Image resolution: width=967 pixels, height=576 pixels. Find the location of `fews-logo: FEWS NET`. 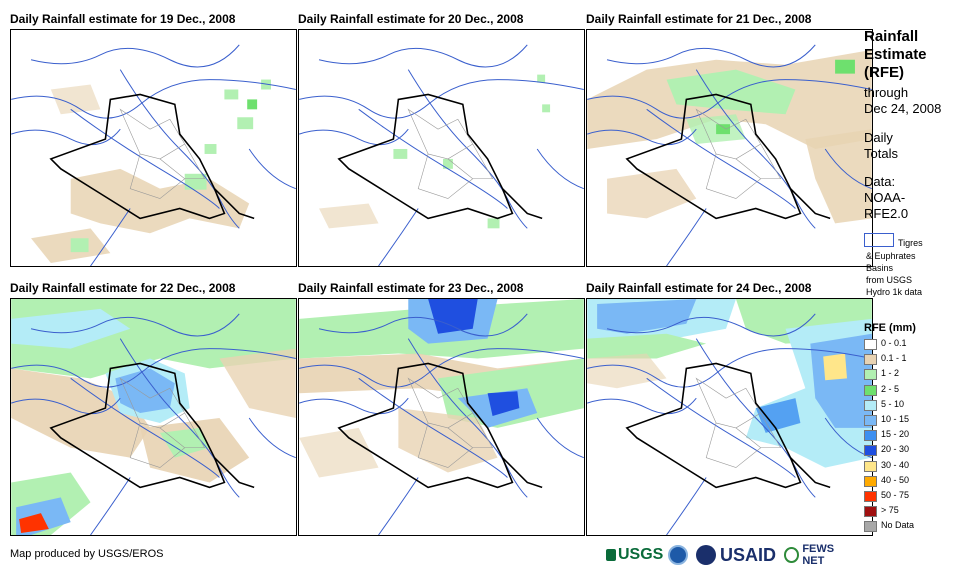

fews-logo: FEWS NET is located at coordinates (820, 555).